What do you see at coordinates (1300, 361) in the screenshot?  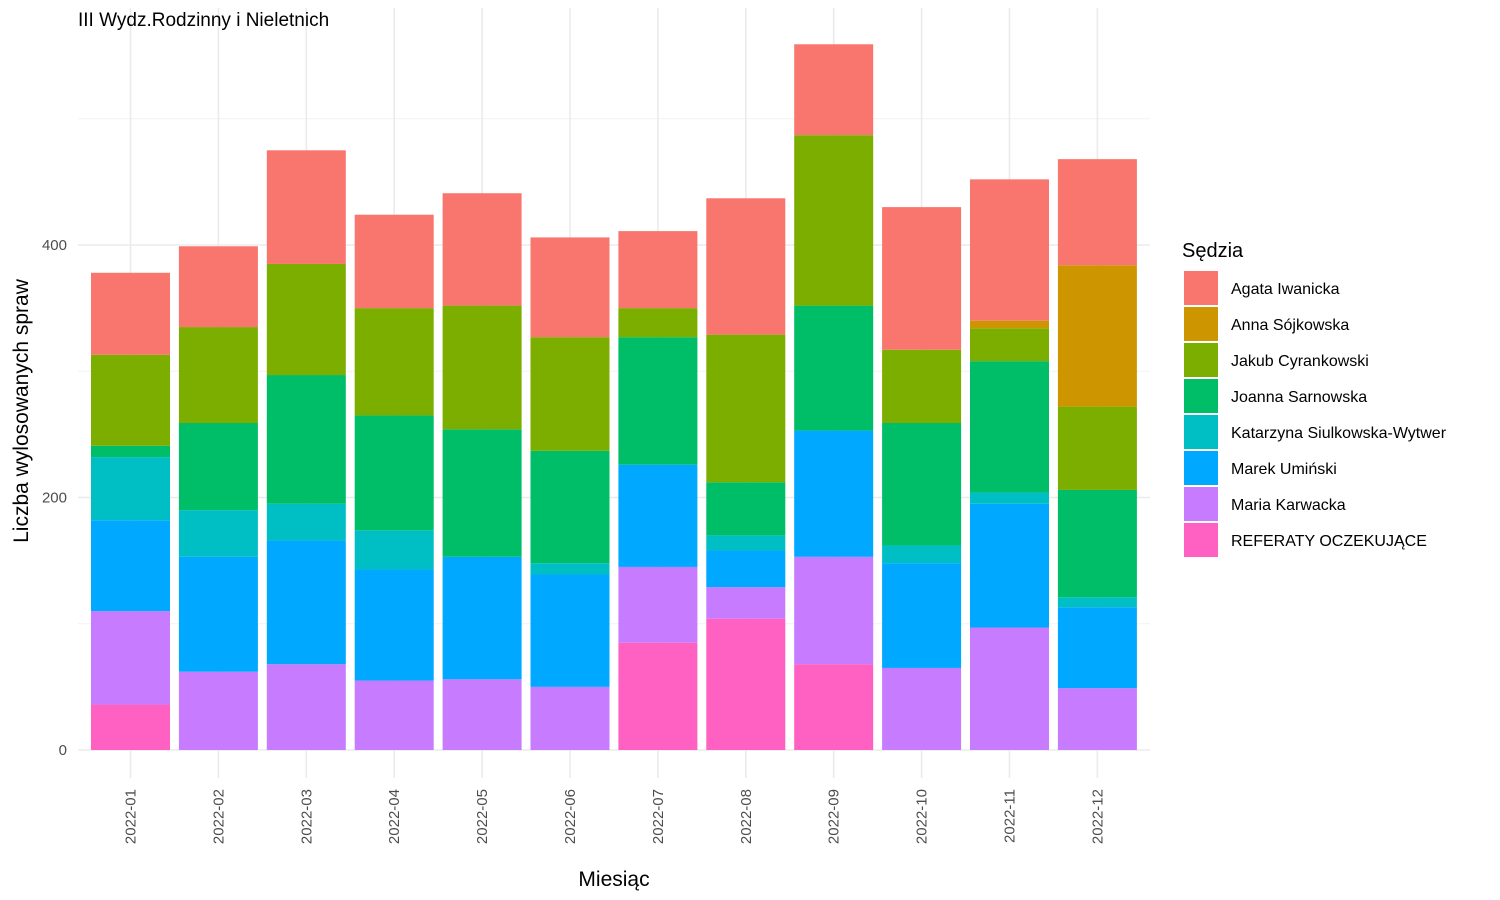 I see `legend-label: Jakub Cyrankowski` at bounding box center [1300, 361].